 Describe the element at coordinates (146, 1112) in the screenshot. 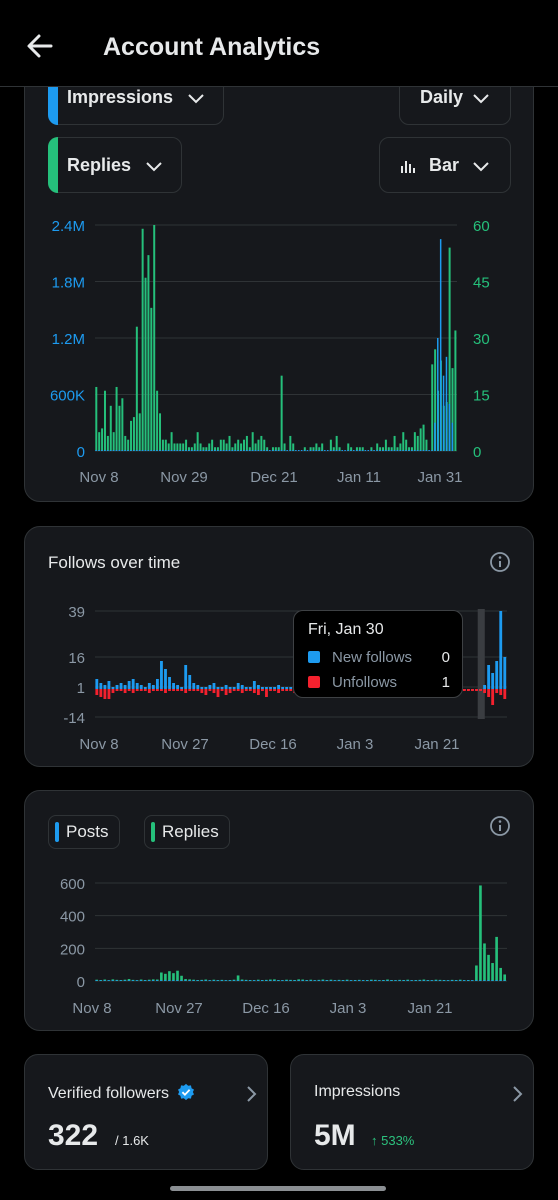

I see `verified-followers-card: Verified followers 322 / 1.6K` at that location.